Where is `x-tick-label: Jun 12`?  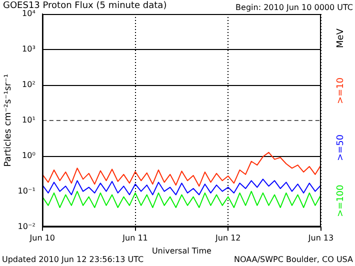 x-tick-label: Jun 12 is located at coordinates (227, 238).